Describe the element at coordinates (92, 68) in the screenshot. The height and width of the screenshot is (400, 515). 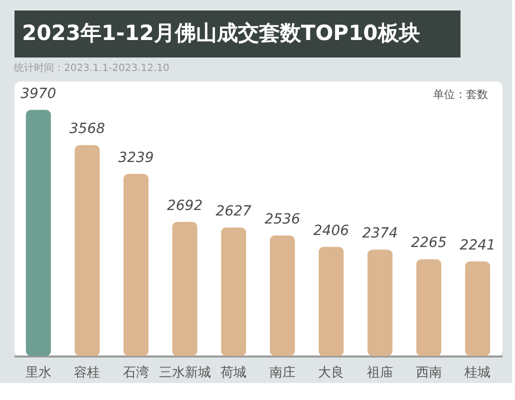
I see `chart-subtitle: 统计时间：2023.1.1-2023.12.10` at that location.